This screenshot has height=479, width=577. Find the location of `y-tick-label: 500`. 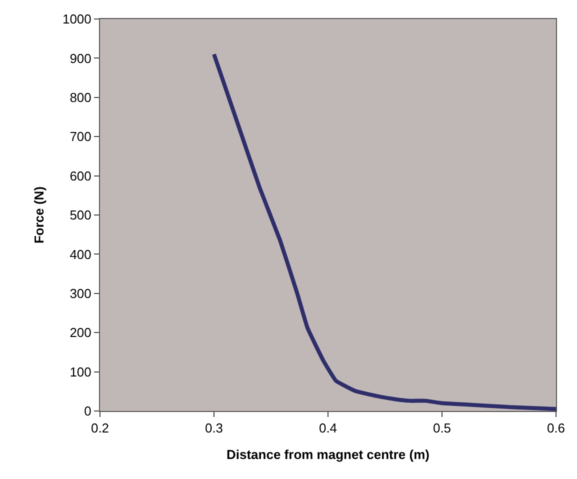

y-tick-label: 500 is located at coordinates (81, 215).